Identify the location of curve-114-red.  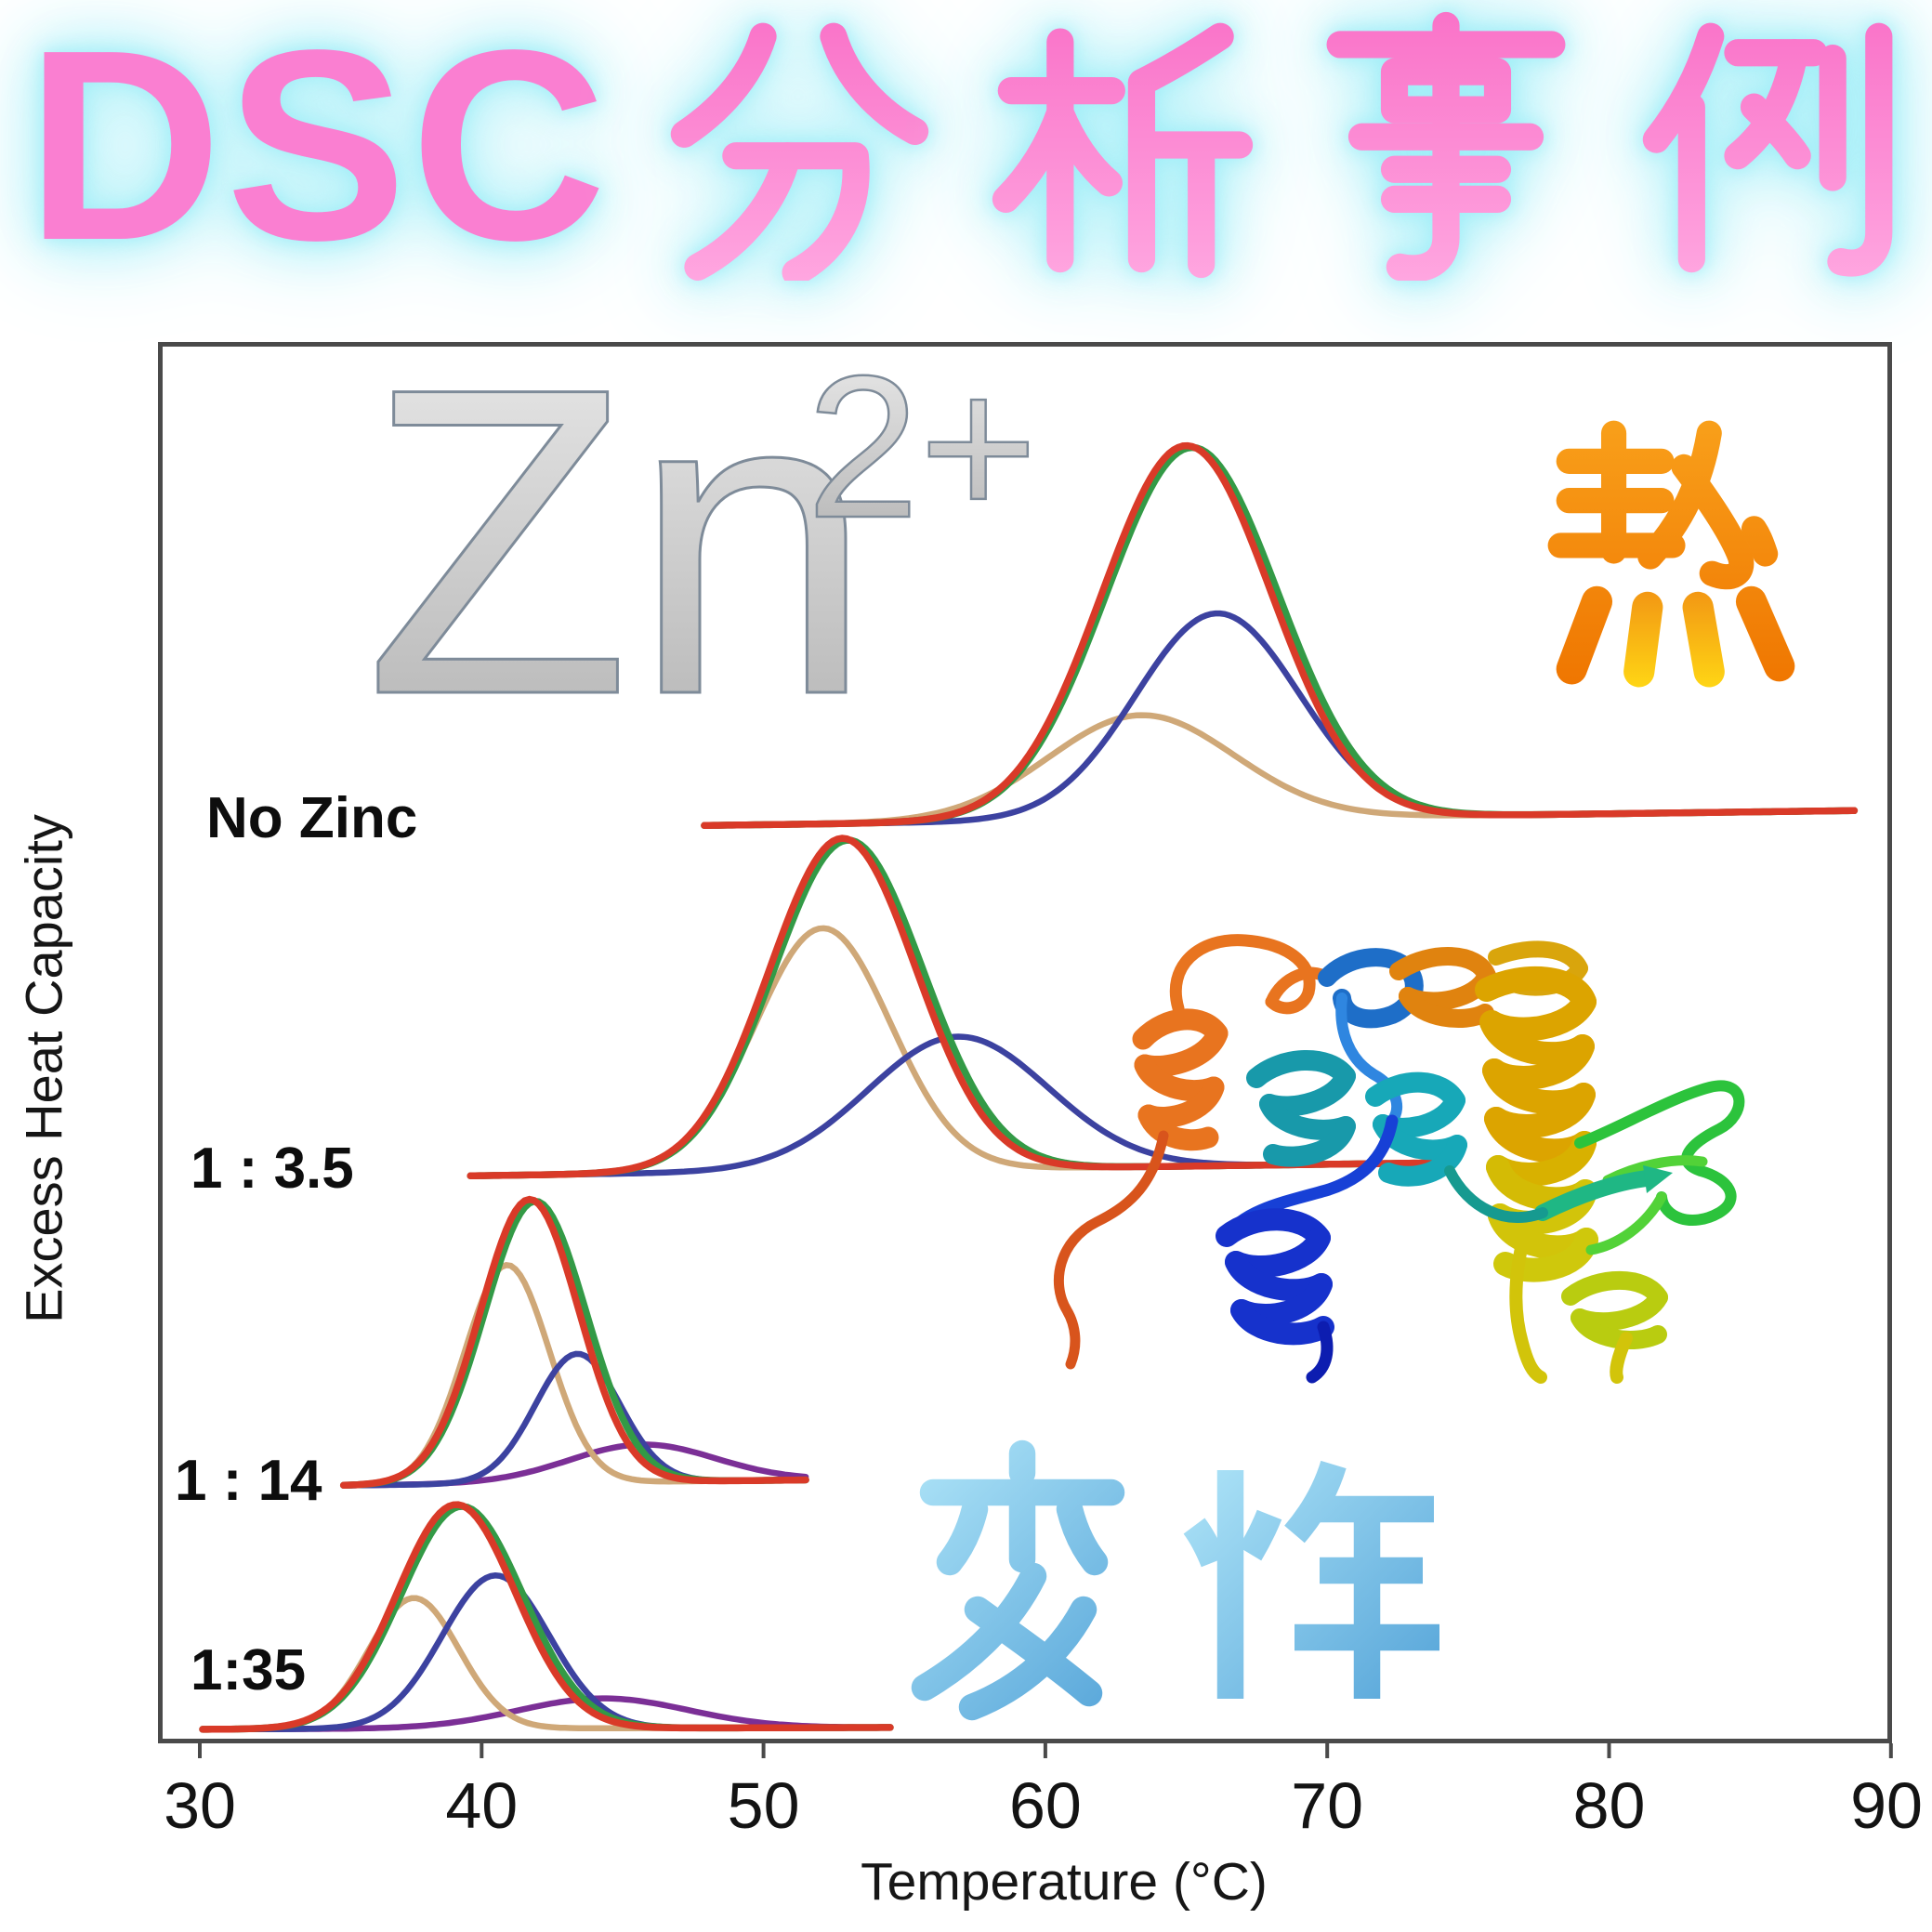
(574, 1342).